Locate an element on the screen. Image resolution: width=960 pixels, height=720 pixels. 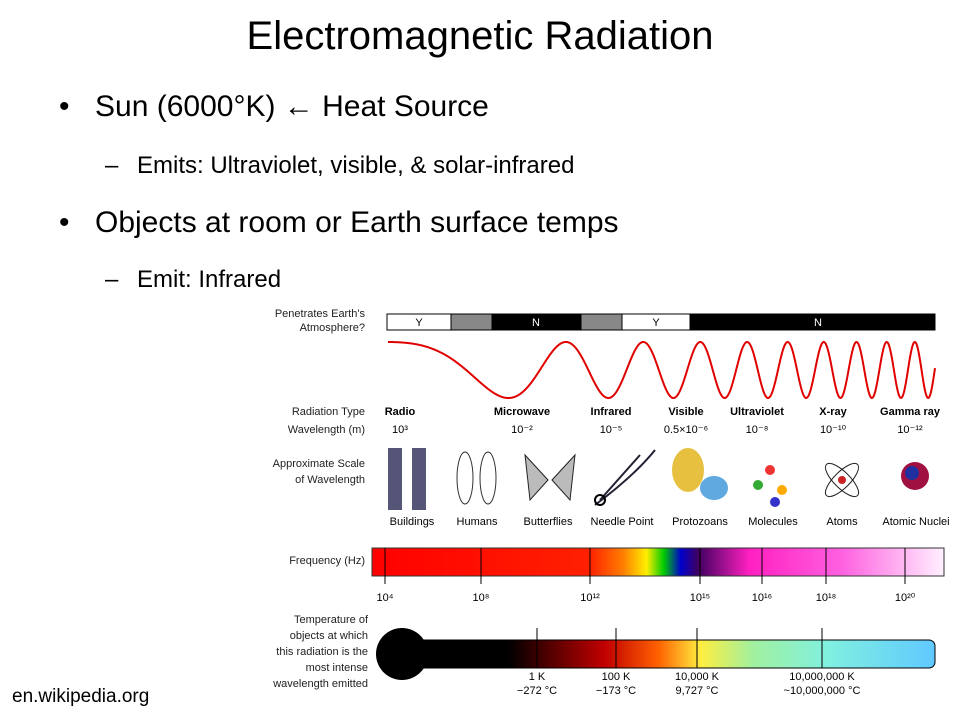
label: Penetrates Earth's is located at coordinates (320, 314).